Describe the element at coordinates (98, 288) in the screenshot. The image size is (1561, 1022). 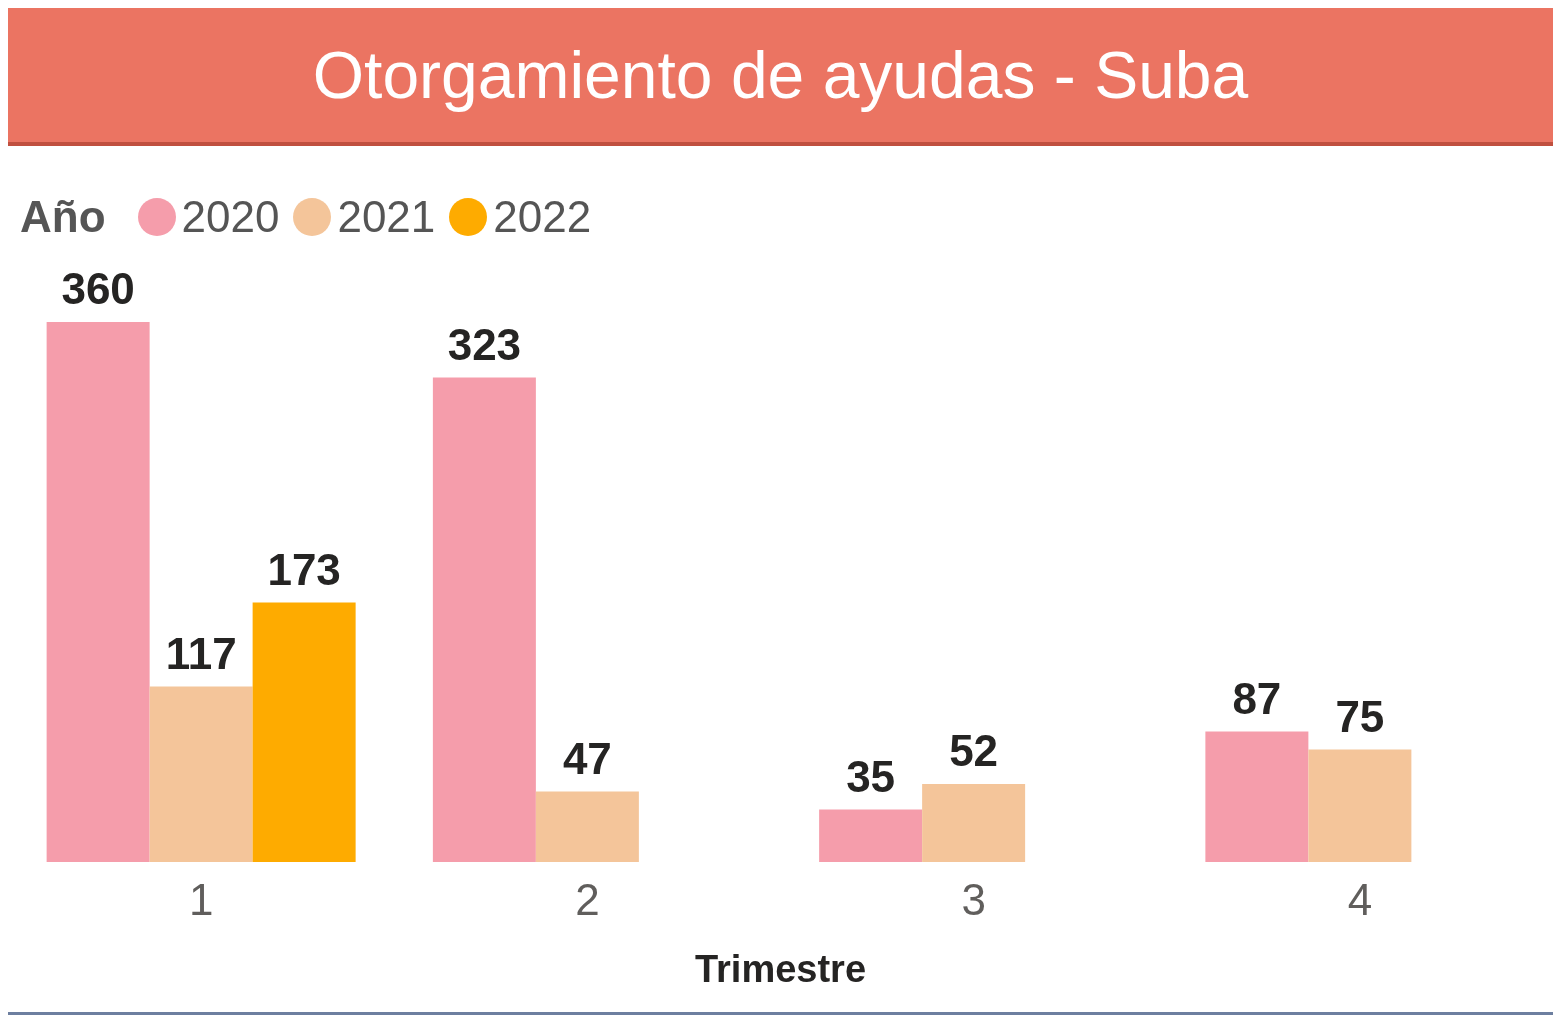
I see `data-label: 360` at that location.